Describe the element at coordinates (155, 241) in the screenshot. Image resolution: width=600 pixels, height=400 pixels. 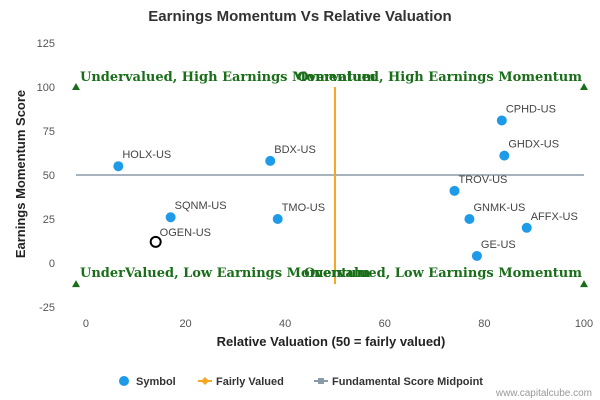
I see `highlight-point` at that location.